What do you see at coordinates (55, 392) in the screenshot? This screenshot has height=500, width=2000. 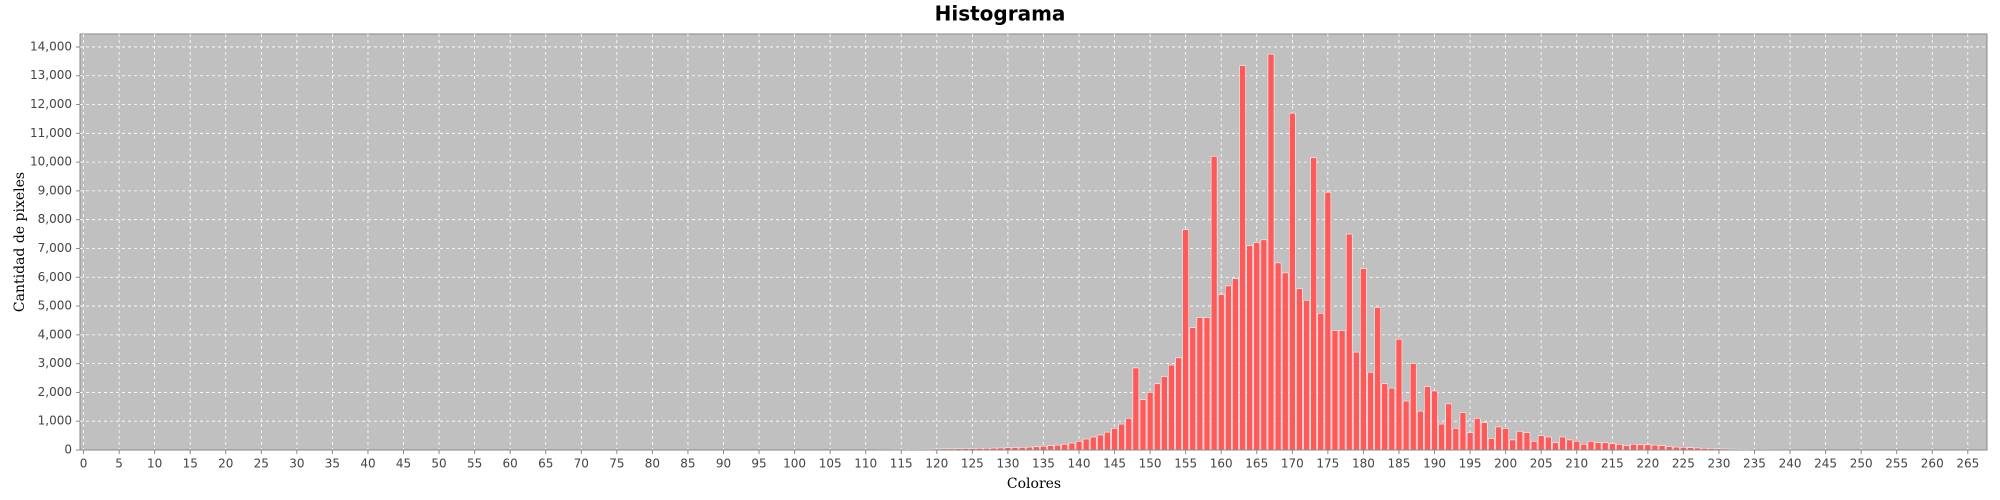 I see `y-tick-label: 2,000` at bounding box center [55, 392].